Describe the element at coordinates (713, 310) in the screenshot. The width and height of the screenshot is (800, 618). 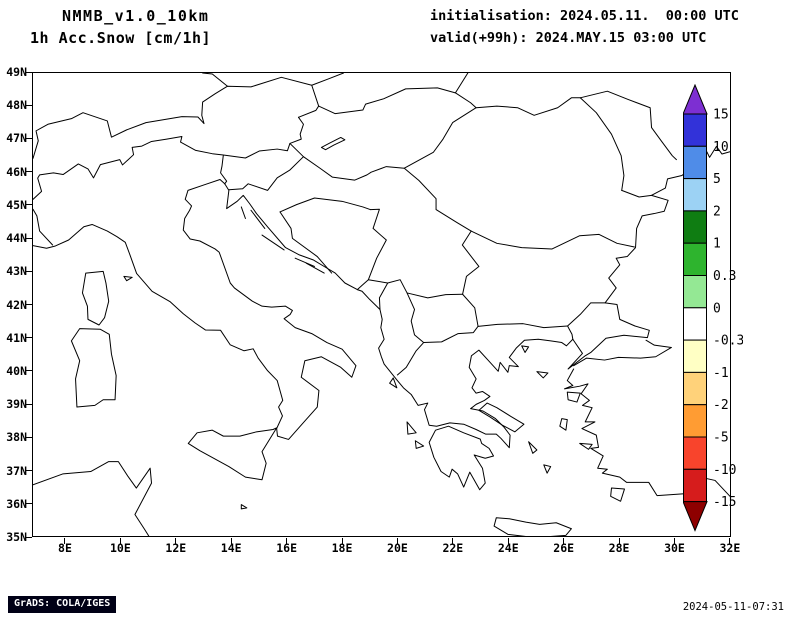
I see `colorbar: 15 10 5 2 1 0.3 0 -0.3 -1 -2 -5 -10 -15` at that location.